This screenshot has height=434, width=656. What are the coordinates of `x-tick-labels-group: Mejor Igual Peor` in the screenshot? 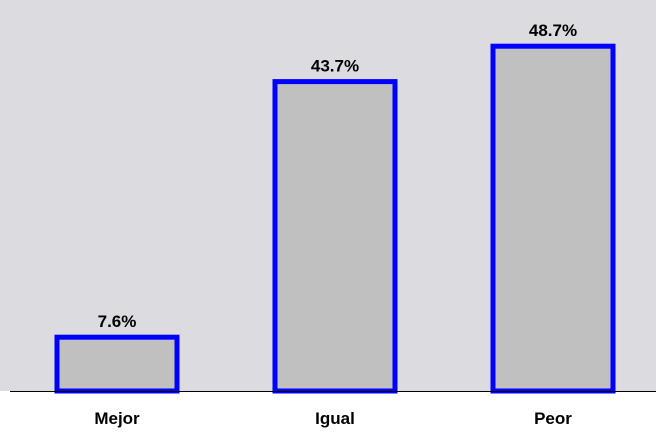 It's located at (333, 418).